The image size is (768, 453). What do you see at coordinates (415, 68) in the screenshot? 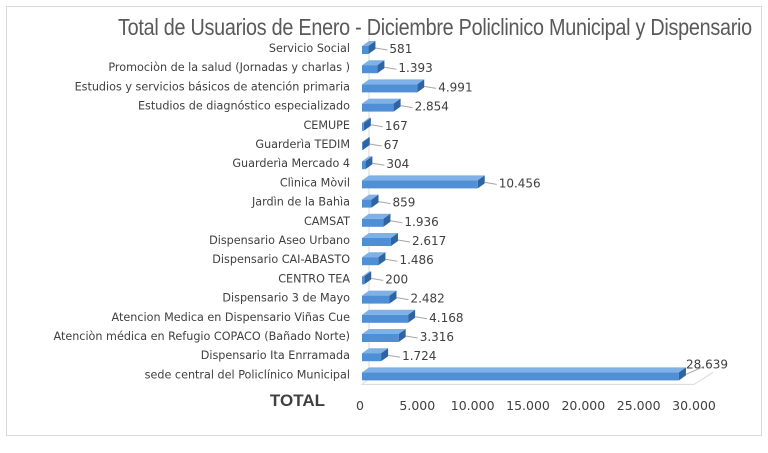
I see `data-label: 1.393` at bounding box center [415, 68].